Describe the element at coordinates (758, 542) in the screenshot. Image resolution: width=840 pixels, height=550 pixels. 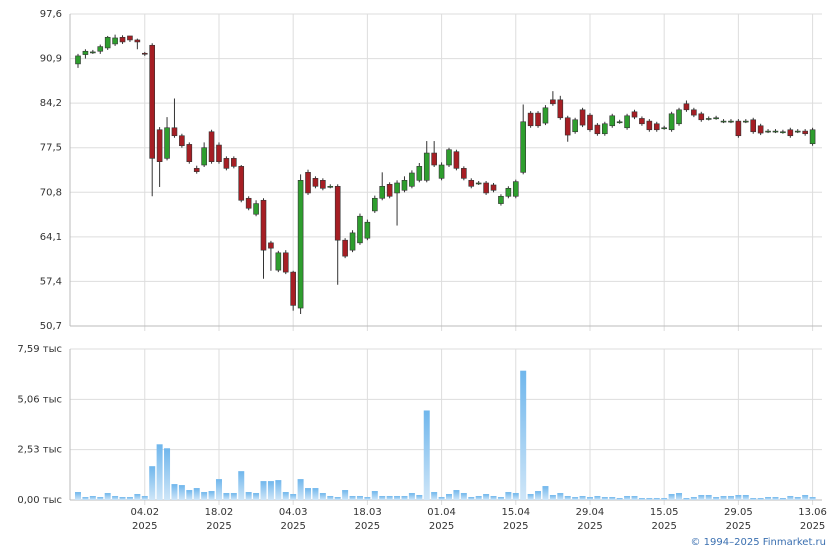
I see `copyright: © 1994–2025 Finmarket.ru` at that location.